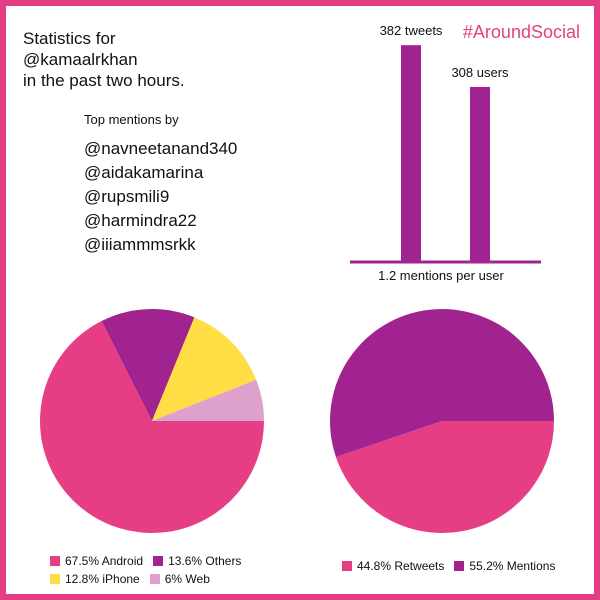 The height and width of the screenshot is (600, 600). What do you see at coordinates (104, 561) in the screenshot?
I see `legend-label: 67.5% Android` at bounding box center [104, 561].